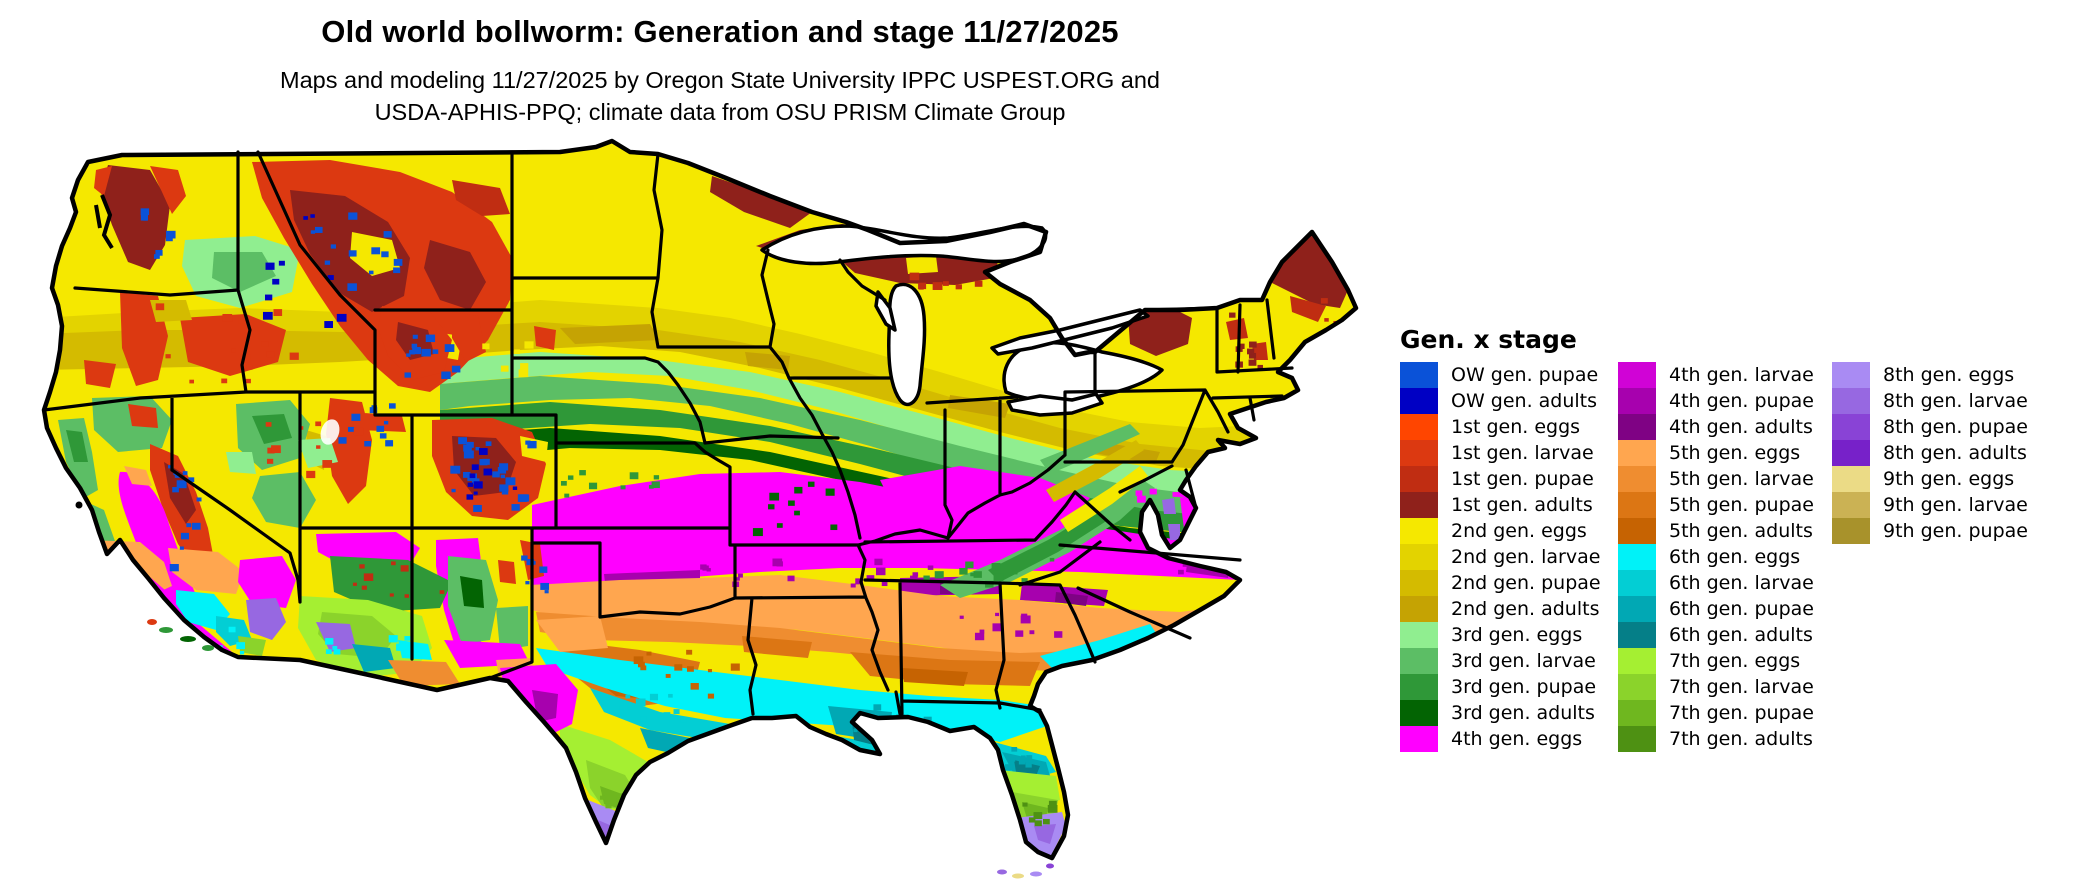 Image resolution: width=2100 pixels, height=892 pixels. Describe the element at coordinates (1516, 427) in the screenshot. I see `legend-item-label: 1st gen. eggs` at that location.